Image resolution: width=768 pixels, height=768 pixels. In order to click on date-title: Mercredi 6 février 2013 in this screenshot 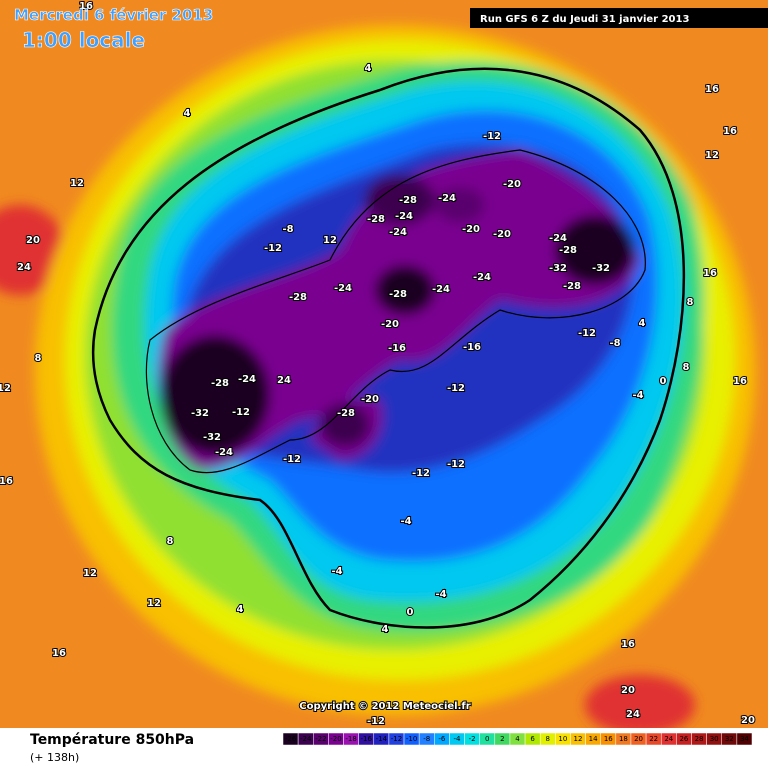, I will do `click(113, 15)`.